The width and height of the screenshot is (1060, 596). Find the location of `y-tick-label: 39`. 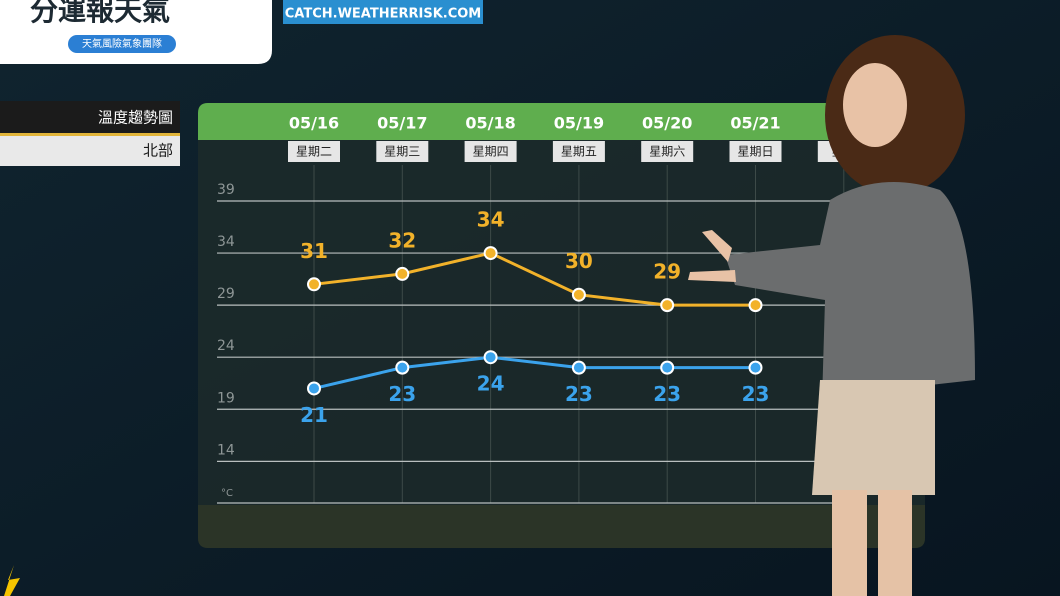

y-tick-label: 39 is located at coordinates (226, 190).